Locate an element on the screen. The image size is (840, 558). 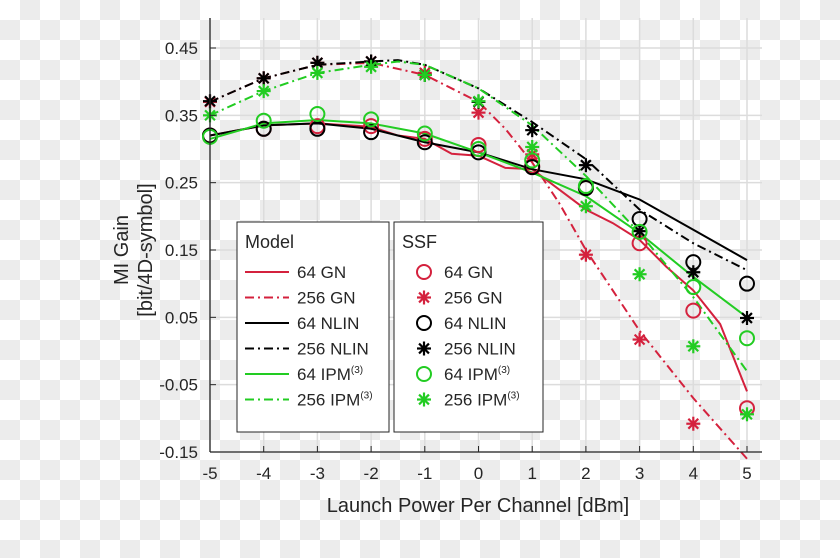
y-tick-label: 0.05 is located at coordinates (181, 317).